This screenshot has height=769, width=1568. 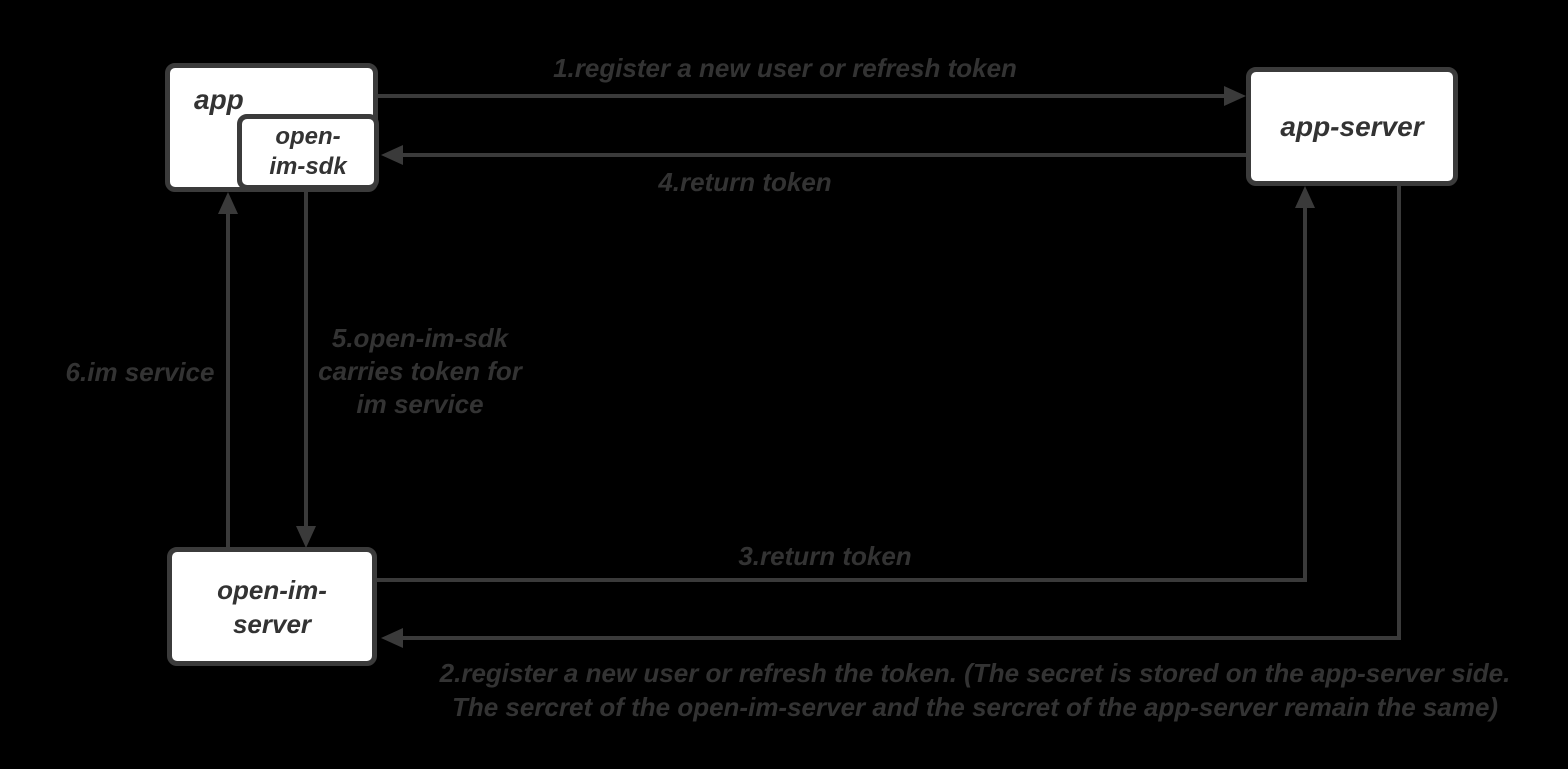 I want to click on edge2-arrowhead-left-icon, so click(x=392, y=638).